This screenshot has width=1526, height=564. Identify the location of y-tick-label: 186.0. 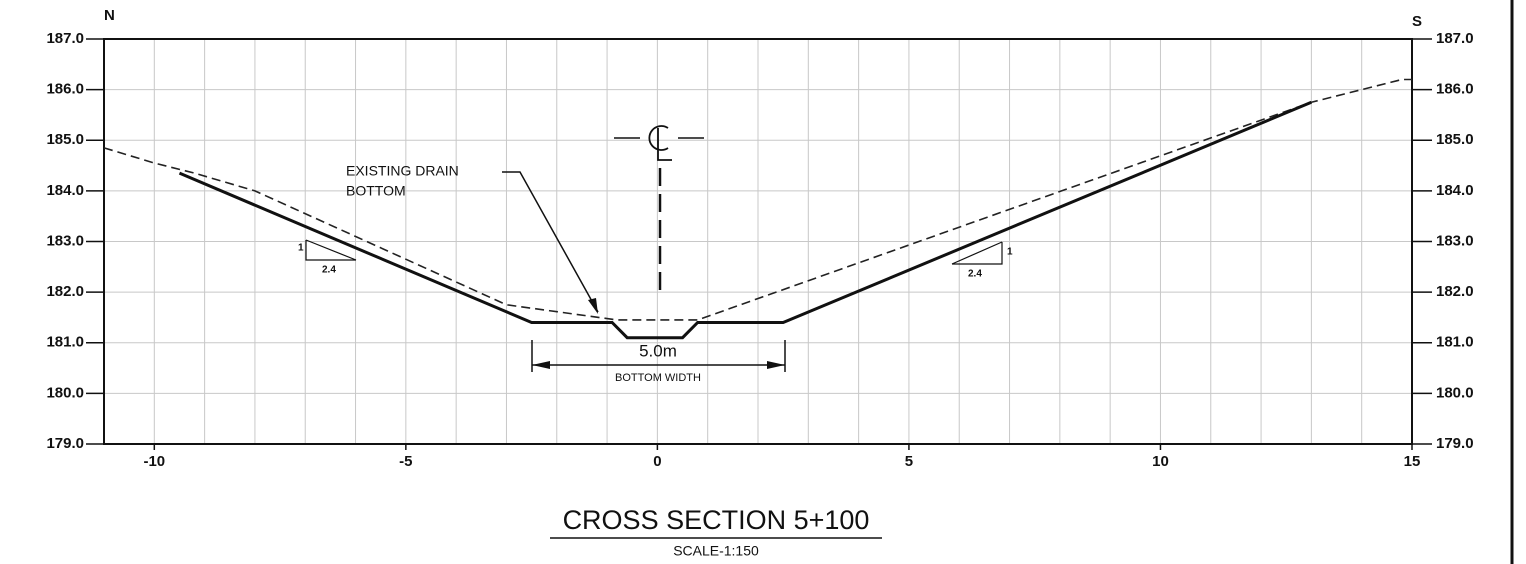
(65, 89).